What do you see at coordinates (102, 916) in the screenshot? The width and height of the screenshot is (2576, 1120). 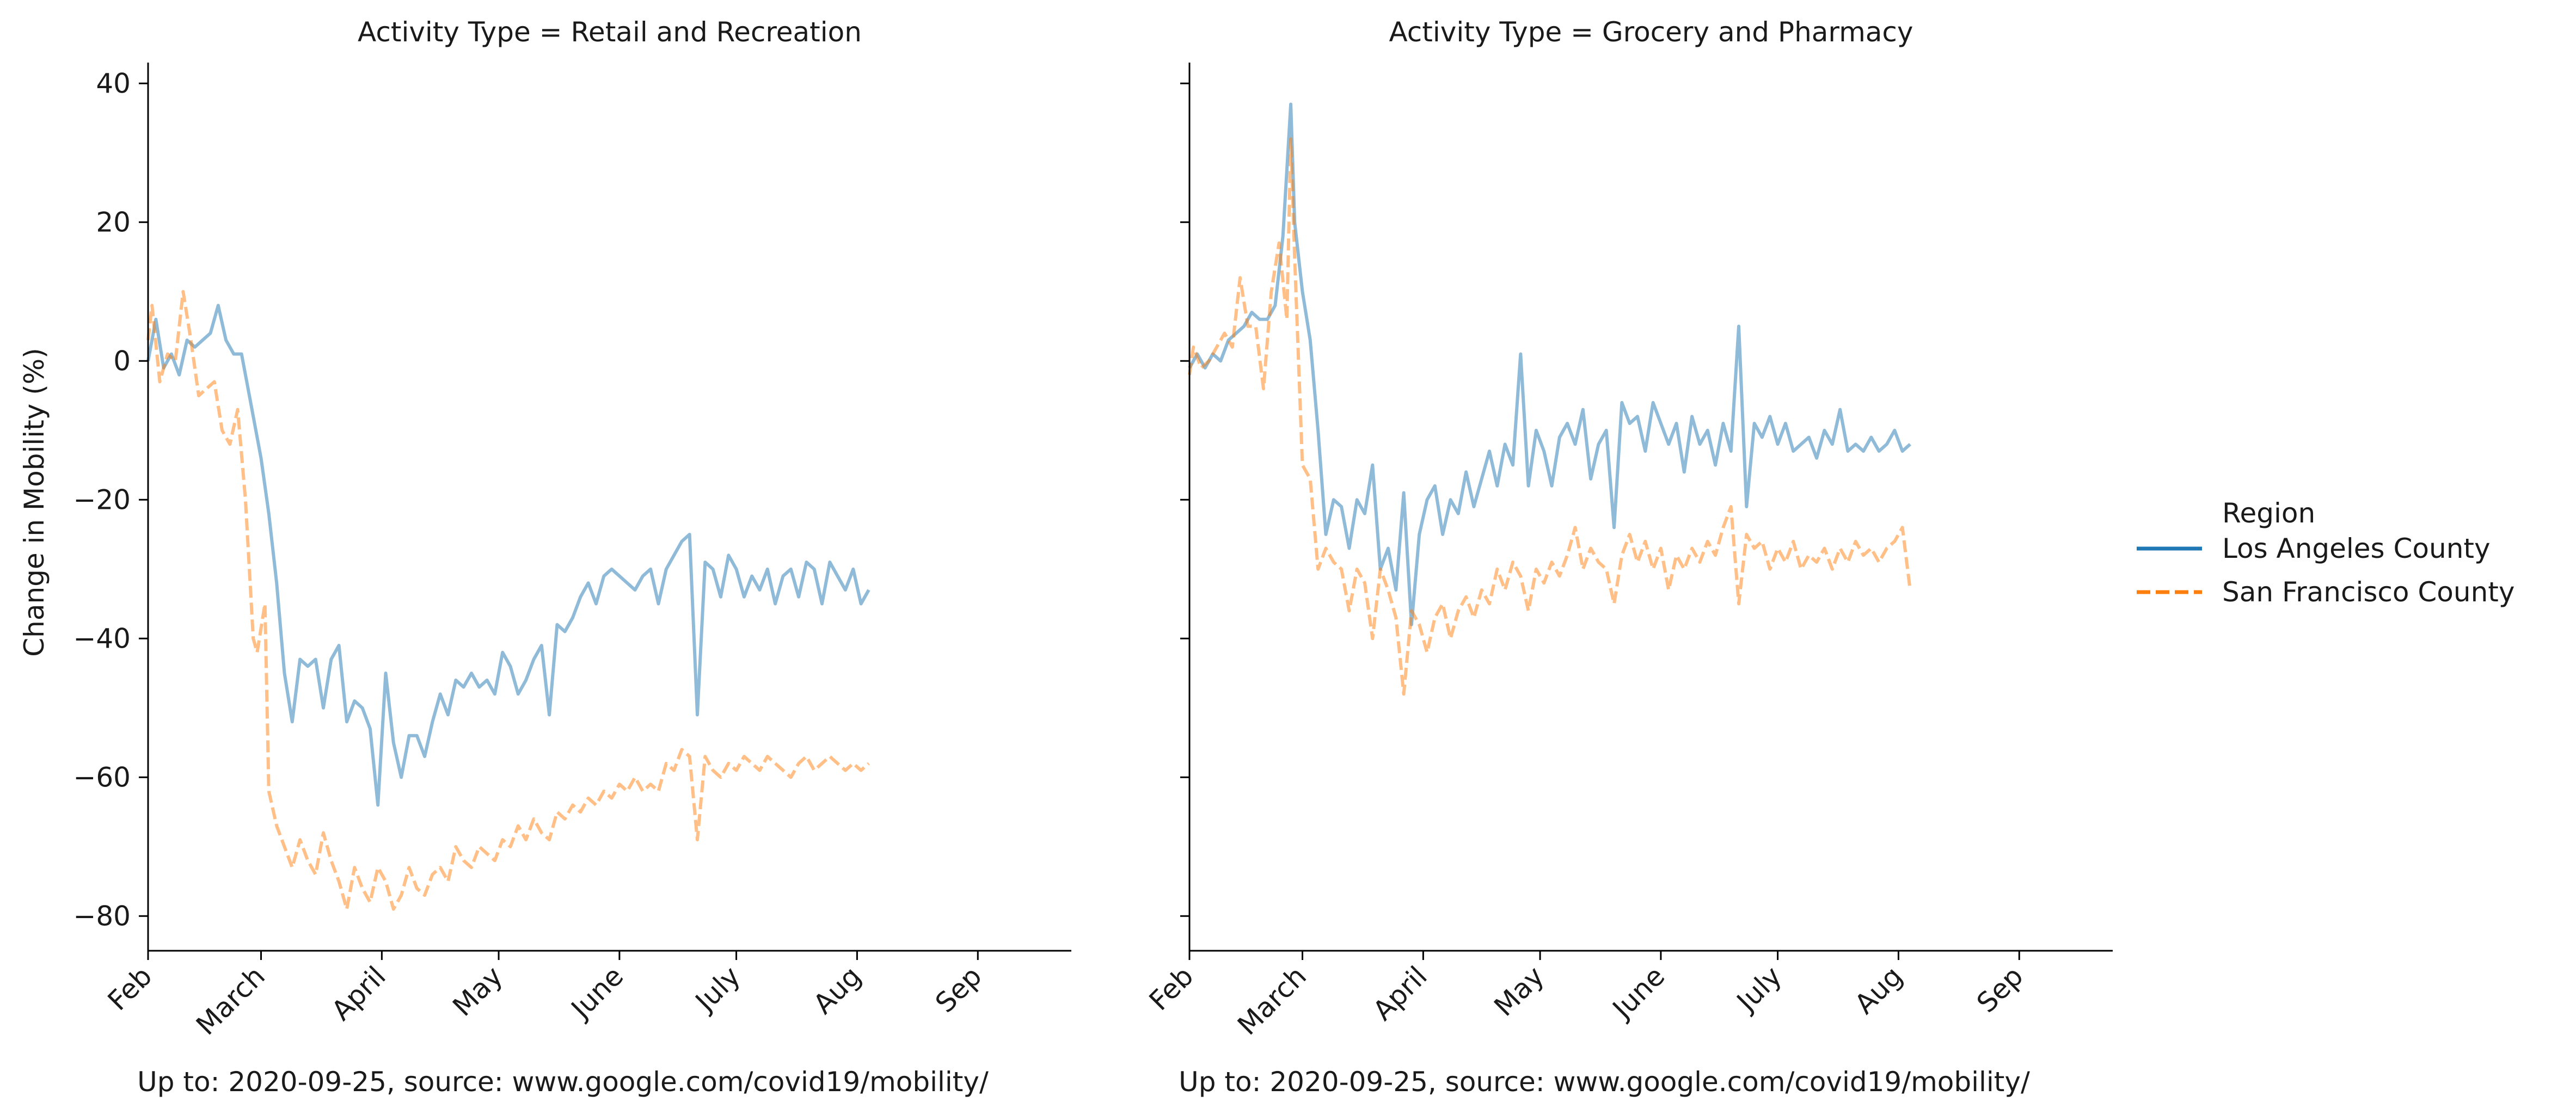 I see `y-tick-label: −80` at bounding box center [102, 916].